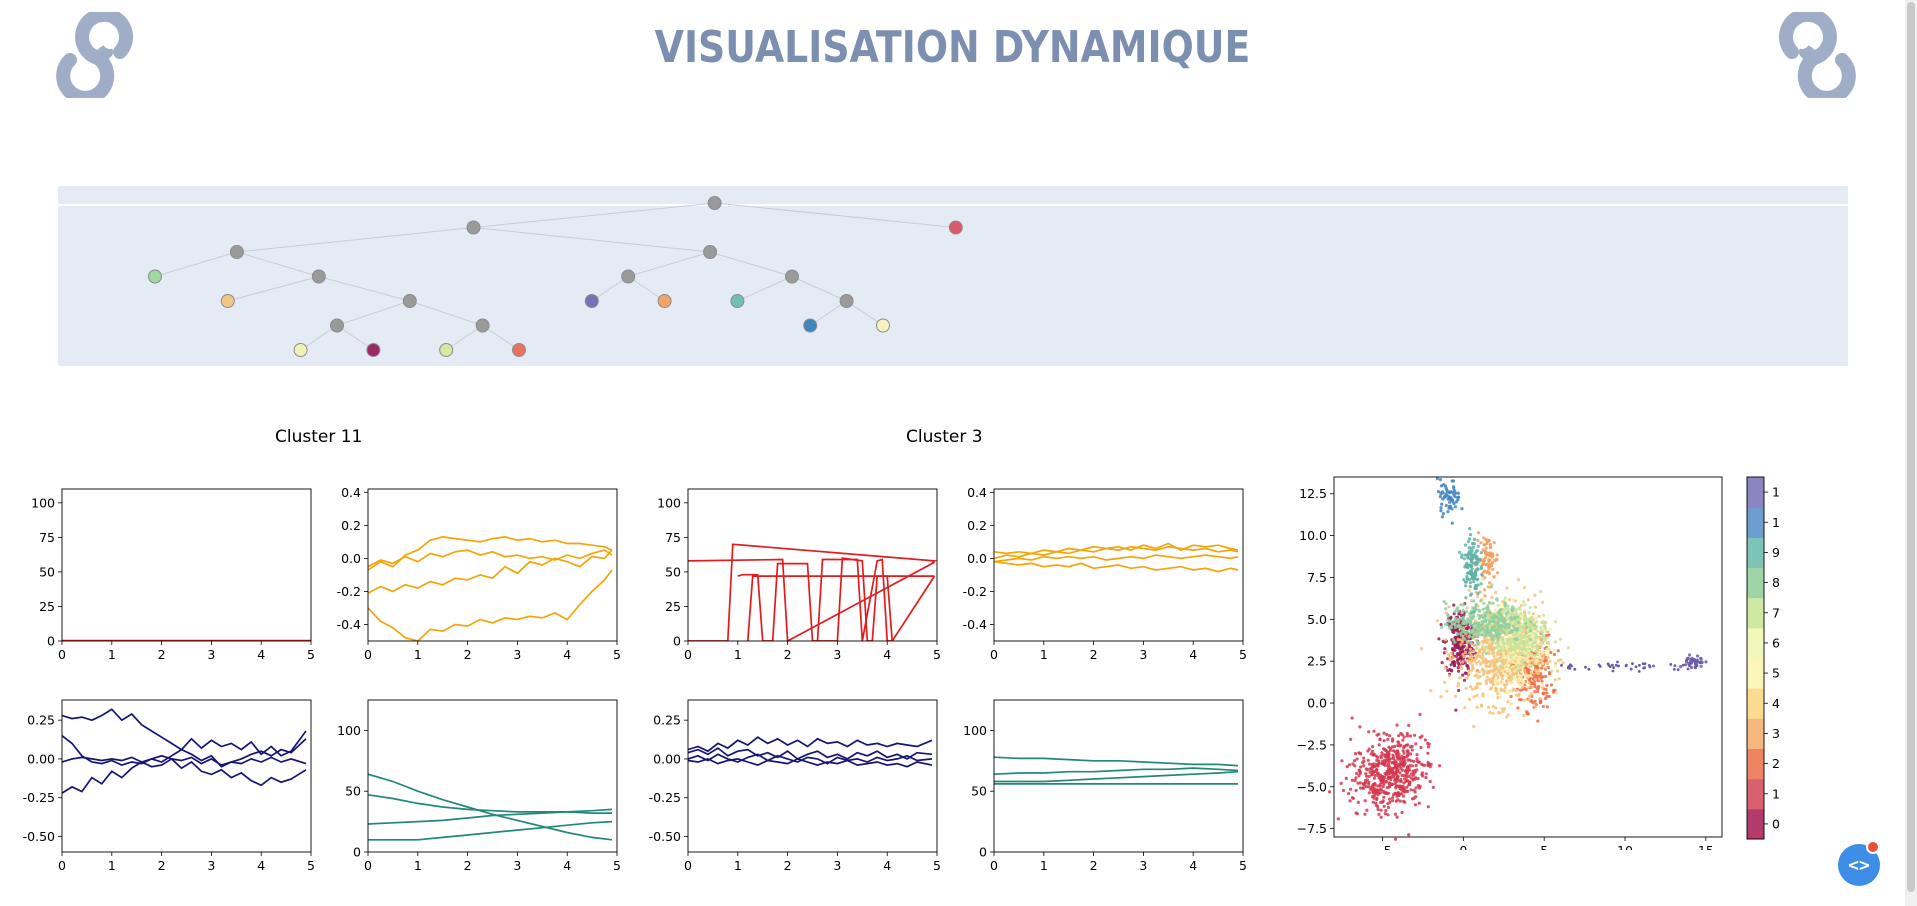  I want to click on x-tick-label: 15, so click(1706, 846).